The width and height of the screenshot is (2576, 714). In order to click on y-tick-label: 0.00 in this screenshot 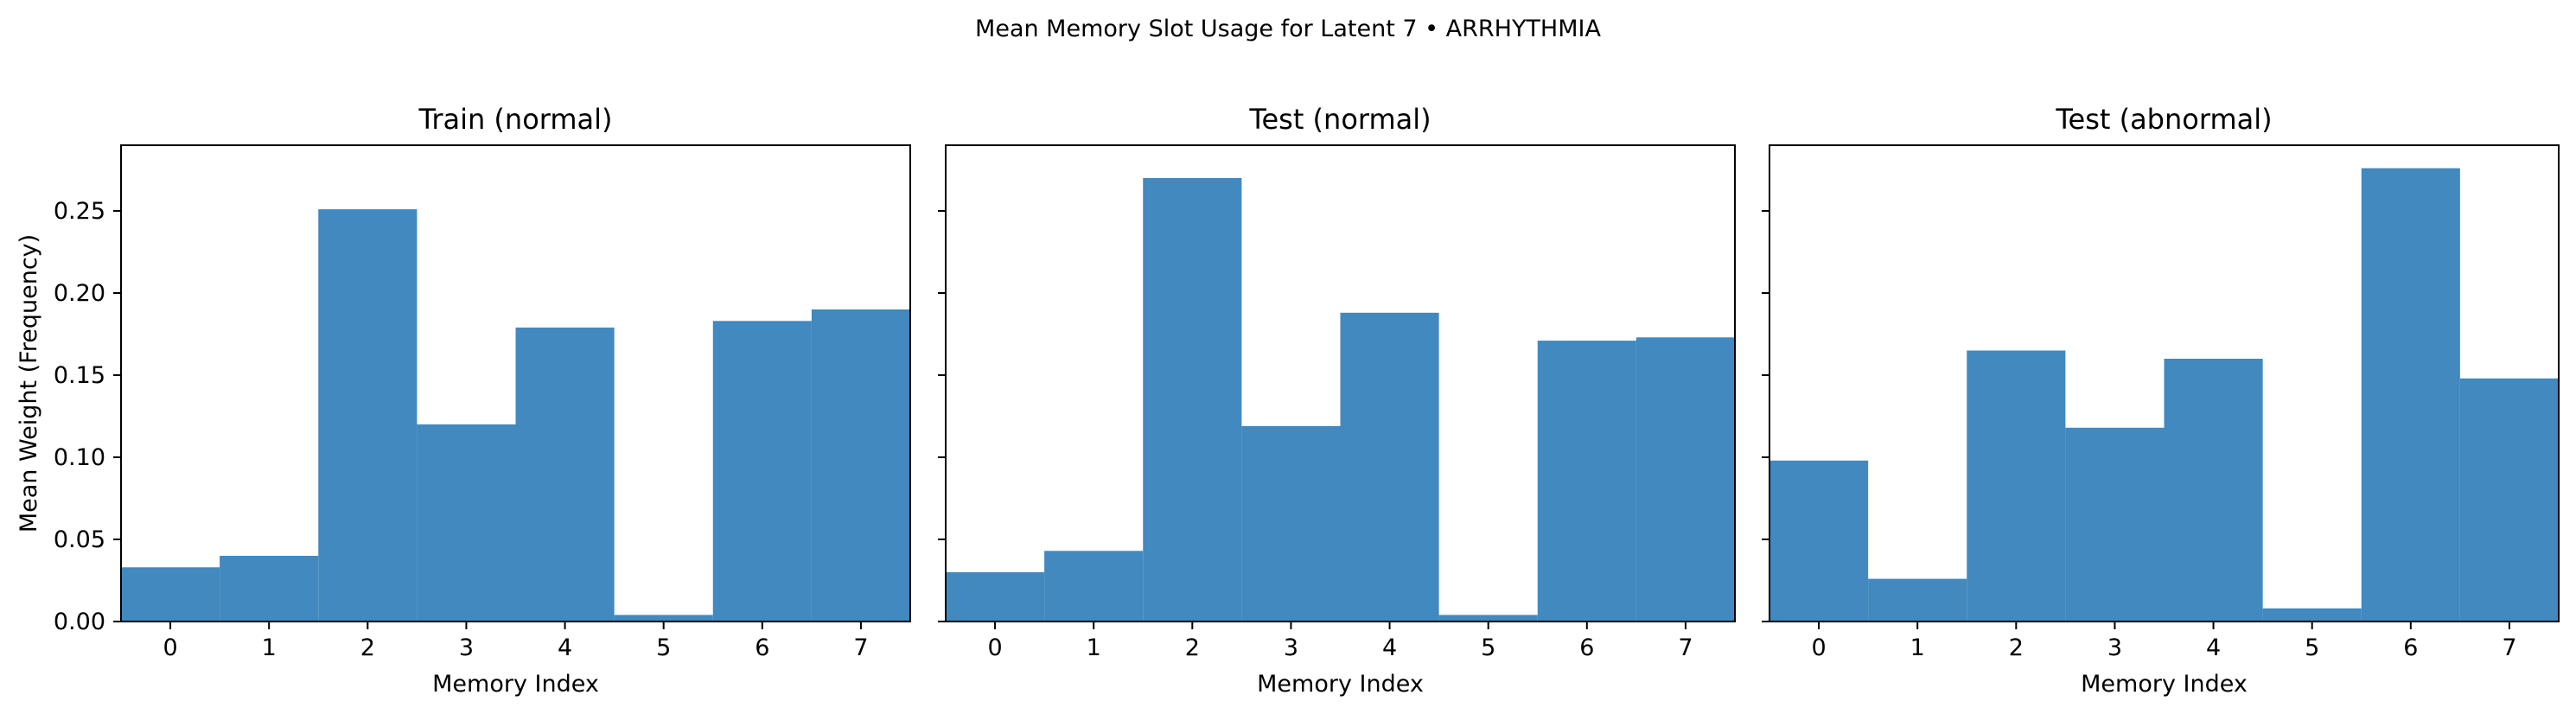, I will do `click(79, 622)`.